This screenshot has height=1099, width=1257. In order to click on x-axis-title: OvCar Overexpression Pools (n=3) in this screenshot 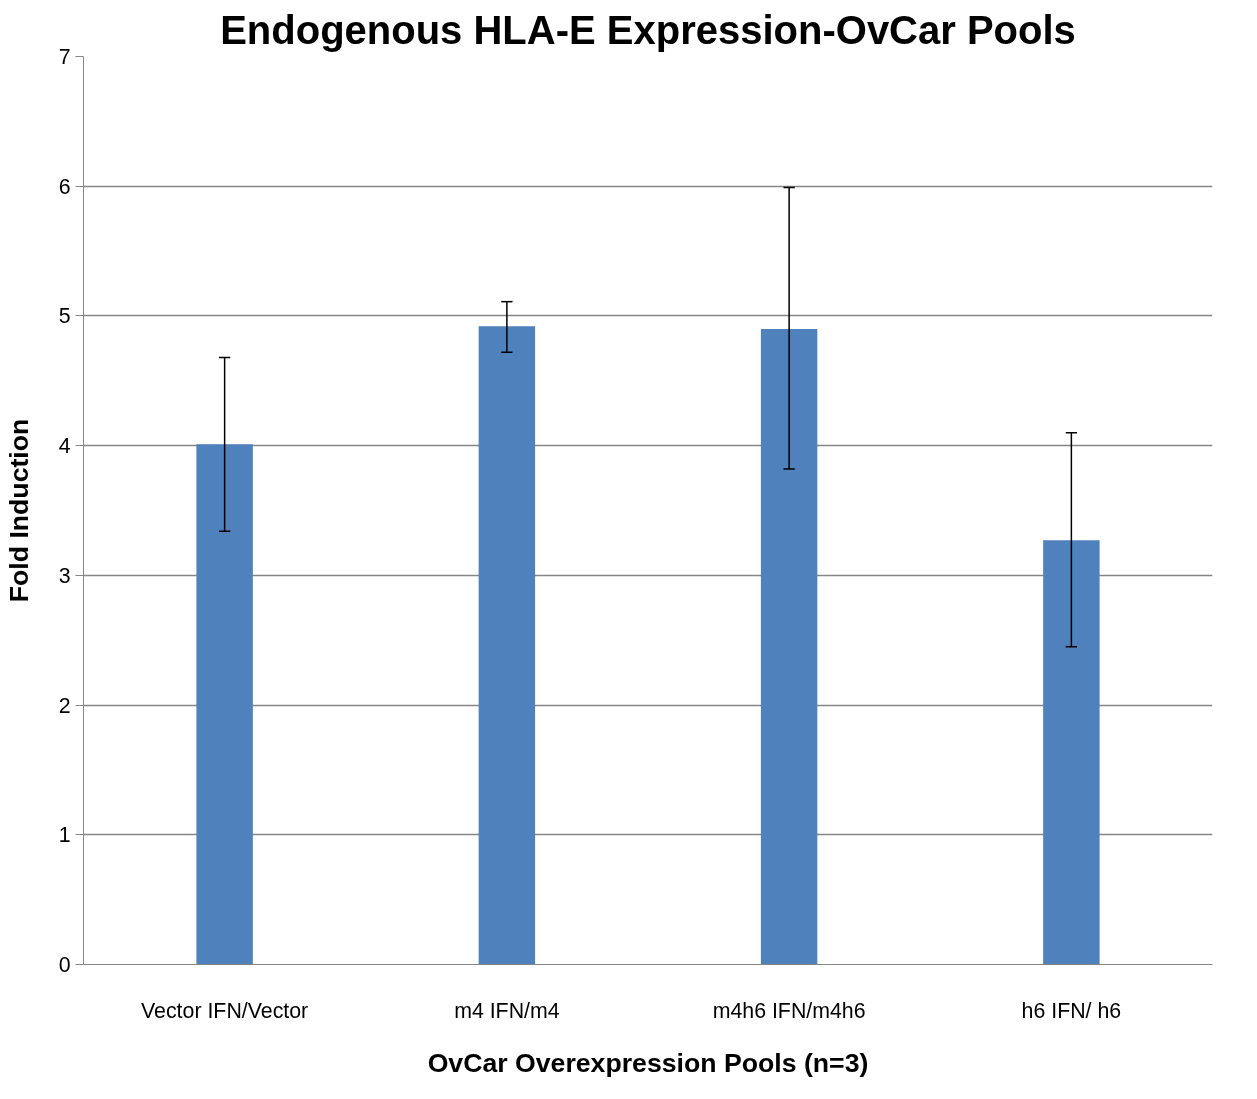, I will do `click(648, 1062)`.